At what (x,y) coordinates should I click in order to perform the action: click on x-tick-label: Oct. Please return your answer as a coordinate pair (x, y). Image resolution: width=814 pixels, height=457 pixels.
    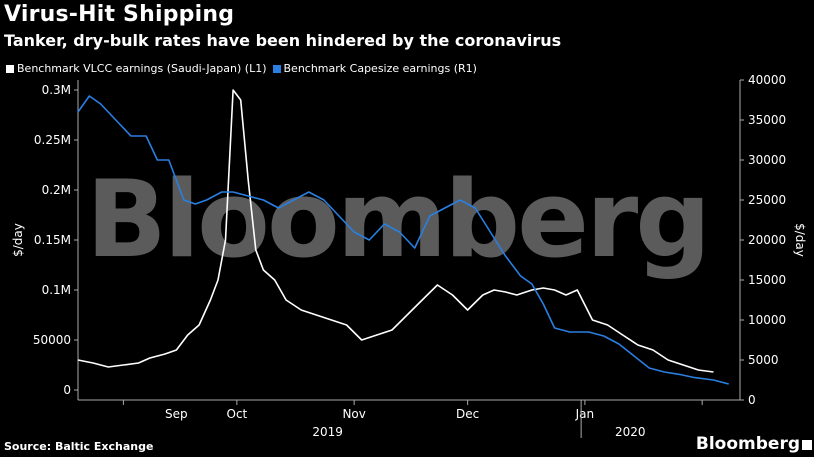
    Looking at the image, I should click on (237, 414).